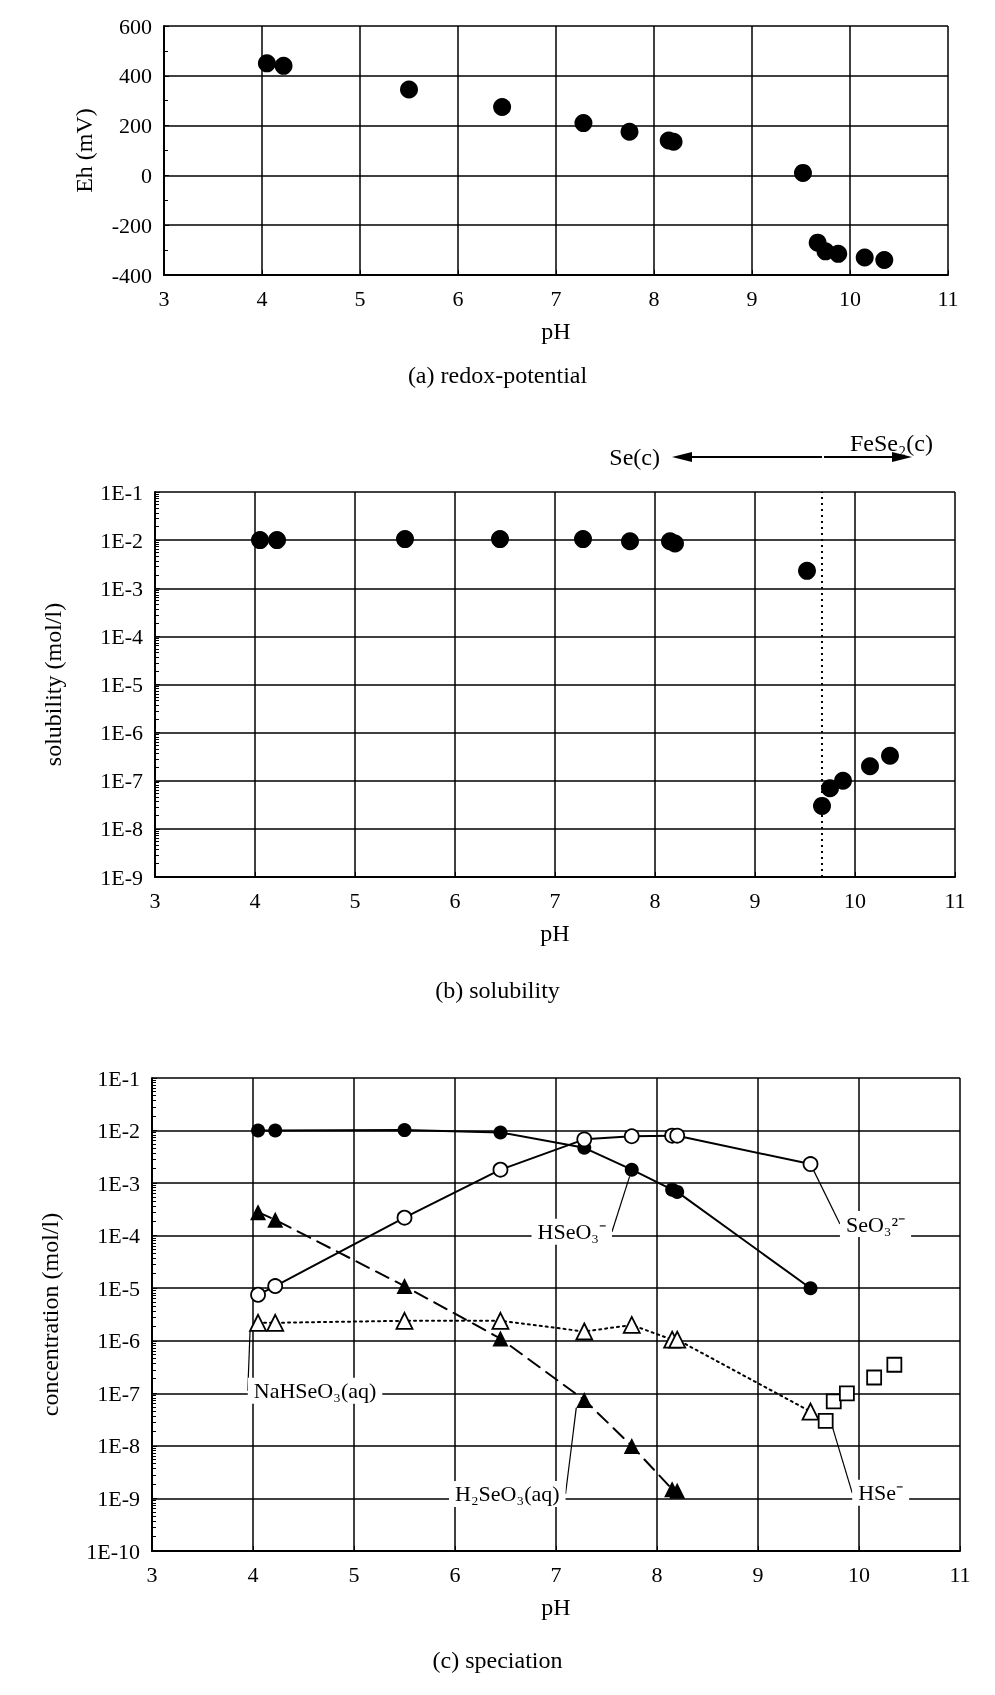 The image size is (995, 1695). What do you see at coordinates (875, 1224) in the screenshot?
I see `text: SeO₃²⁻` at bounding box center [875, 1224].